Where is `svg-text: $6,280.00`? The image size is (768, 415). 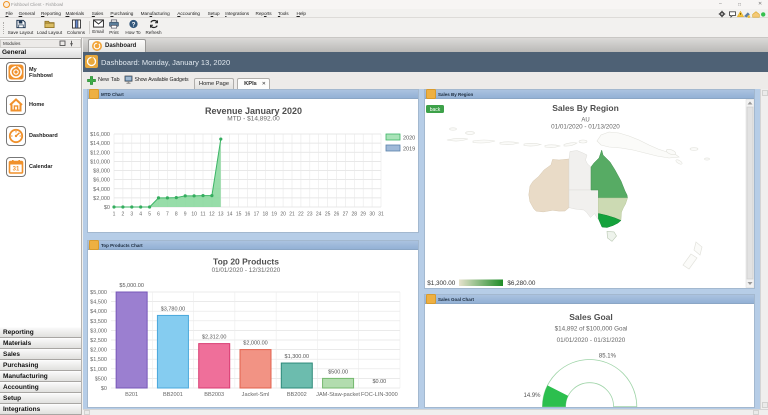 svg-text: $6,280.00 is located at coordinates (521, 283).